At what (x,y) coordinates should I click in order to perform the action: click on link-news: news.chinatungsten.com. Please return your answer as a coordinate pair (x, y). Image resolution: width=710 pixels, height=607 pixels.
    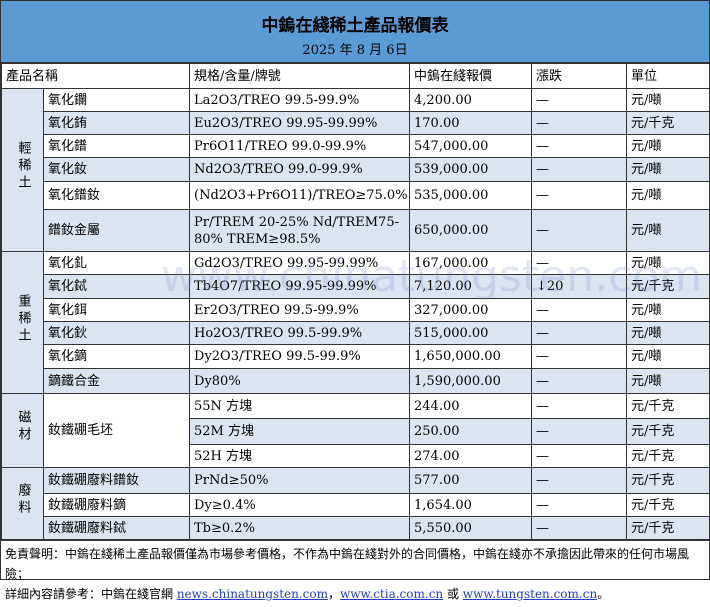
    Looking at the image, I should click on (252, 594).